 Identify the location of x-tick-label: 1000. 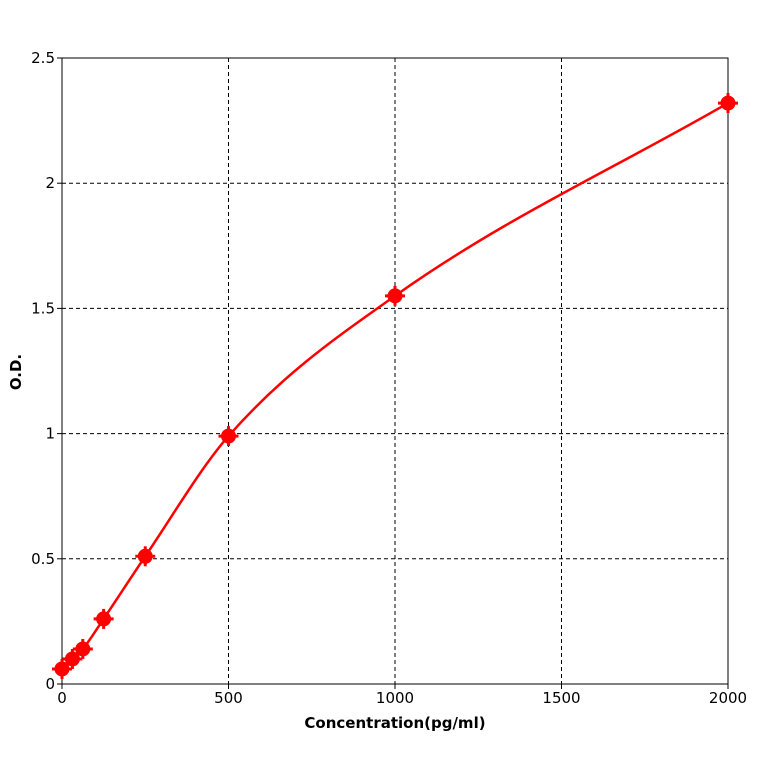
(395, 698).